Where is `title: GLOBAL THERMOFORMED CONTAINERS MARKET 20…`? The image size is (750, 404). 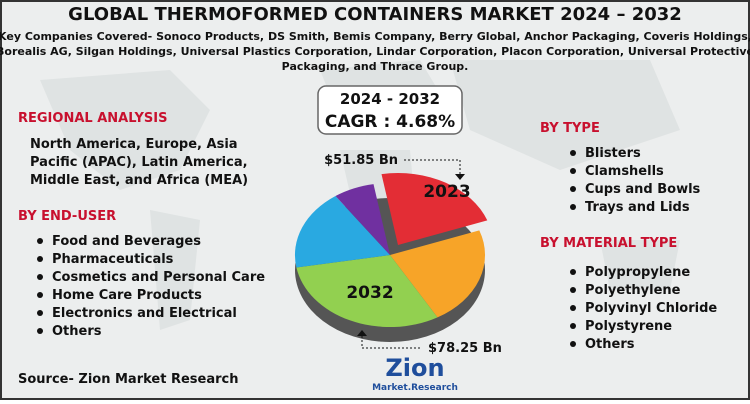
title: GLOBAL THERMOFORMED CONTAINERS MARKET 20… is located at coordinates (375, 14).